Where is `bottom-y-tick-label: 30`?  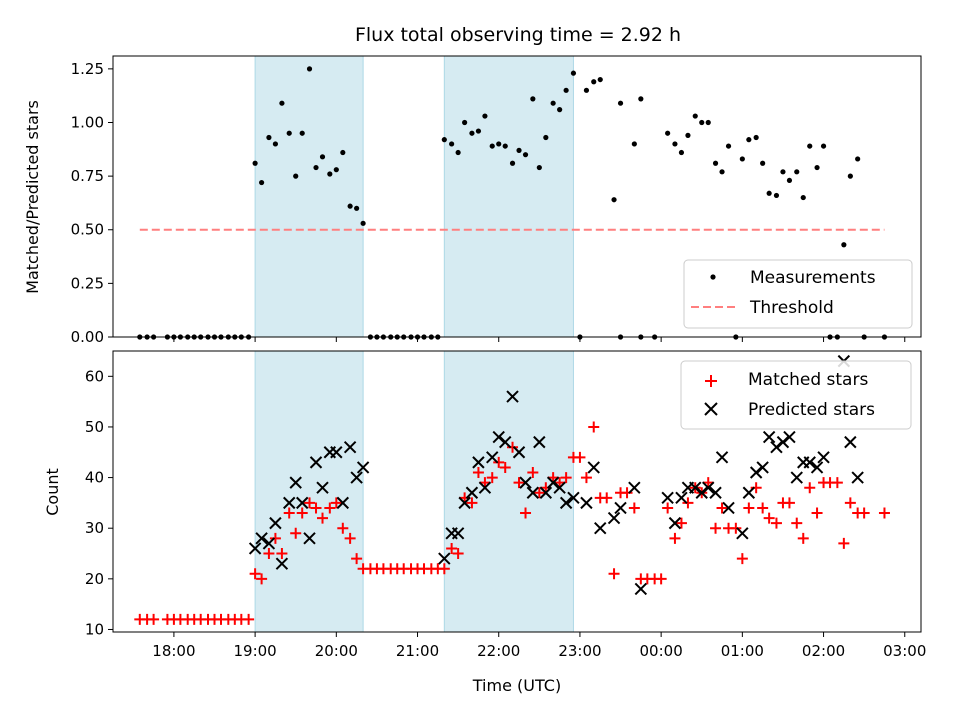
bottom-y-tick-label: 30 is located at coordinates (94, 528).